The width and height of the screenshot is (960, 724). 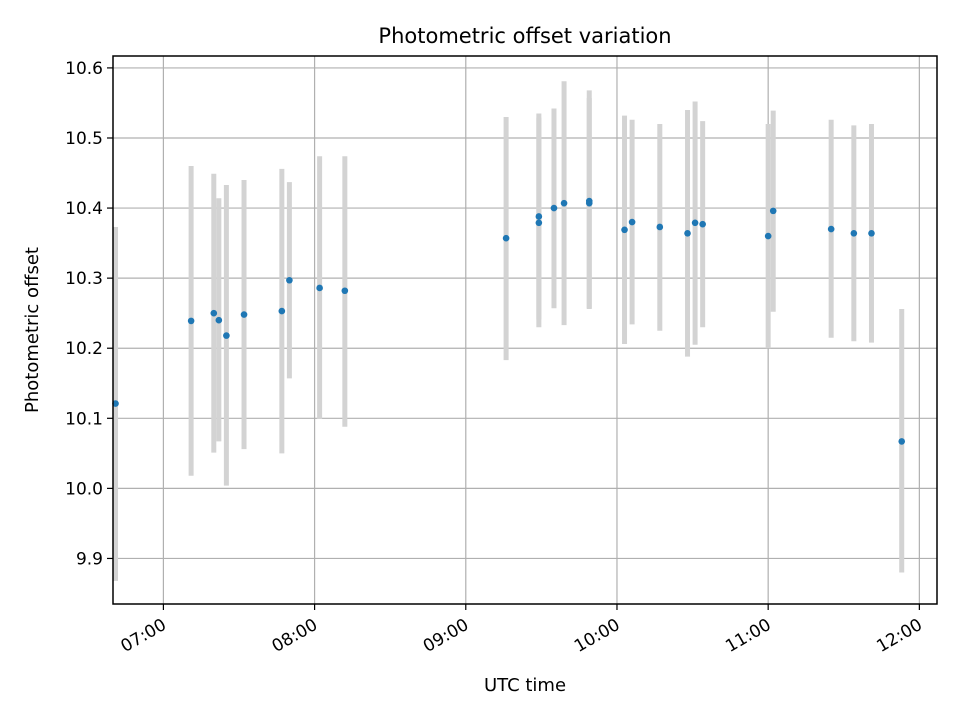 What do you see at coordinates (524, 36) in the screenshot?
I see `chart-title: Photometric offset variation` at bounding box center [524, 36].